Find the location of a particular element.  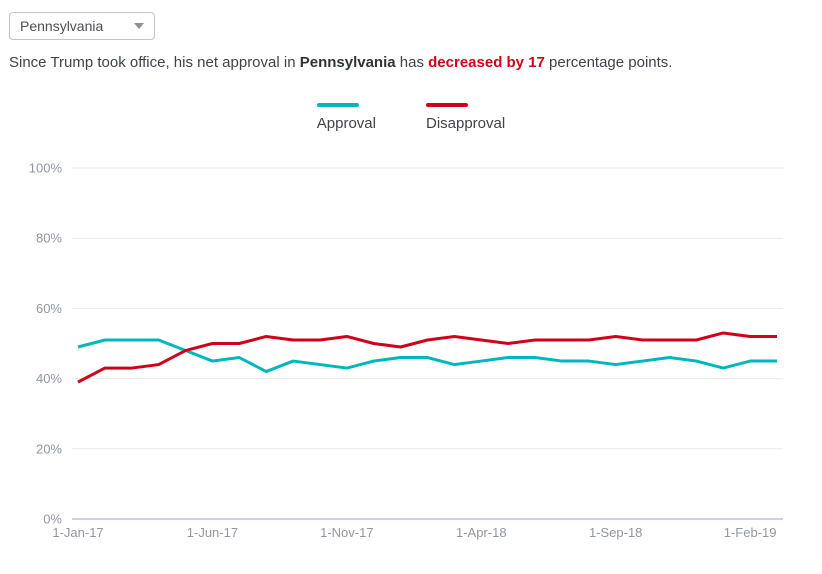

chart-legend: Approval Disapproval is located at coordinates (411, 117).